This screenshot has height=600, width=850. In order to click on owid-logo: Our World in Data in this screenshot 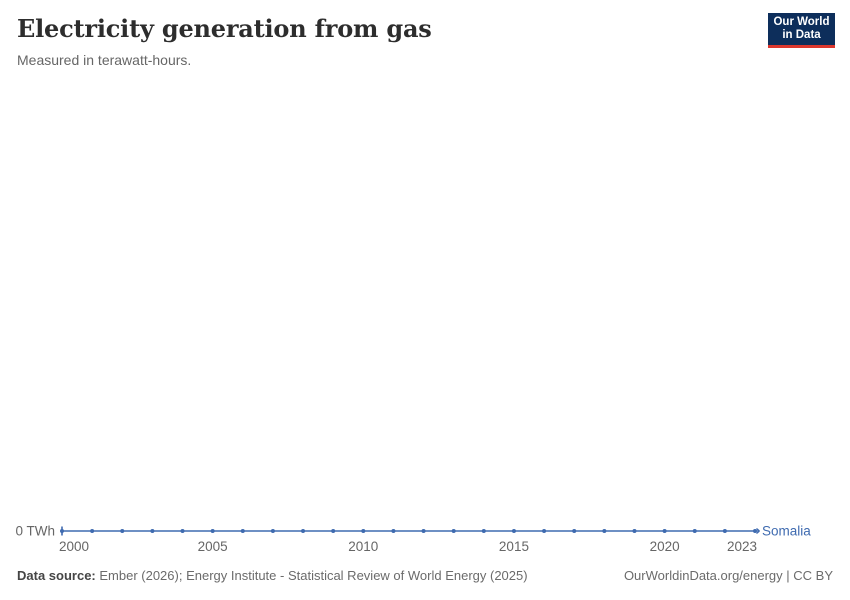, I will do `click(801, 30)`.